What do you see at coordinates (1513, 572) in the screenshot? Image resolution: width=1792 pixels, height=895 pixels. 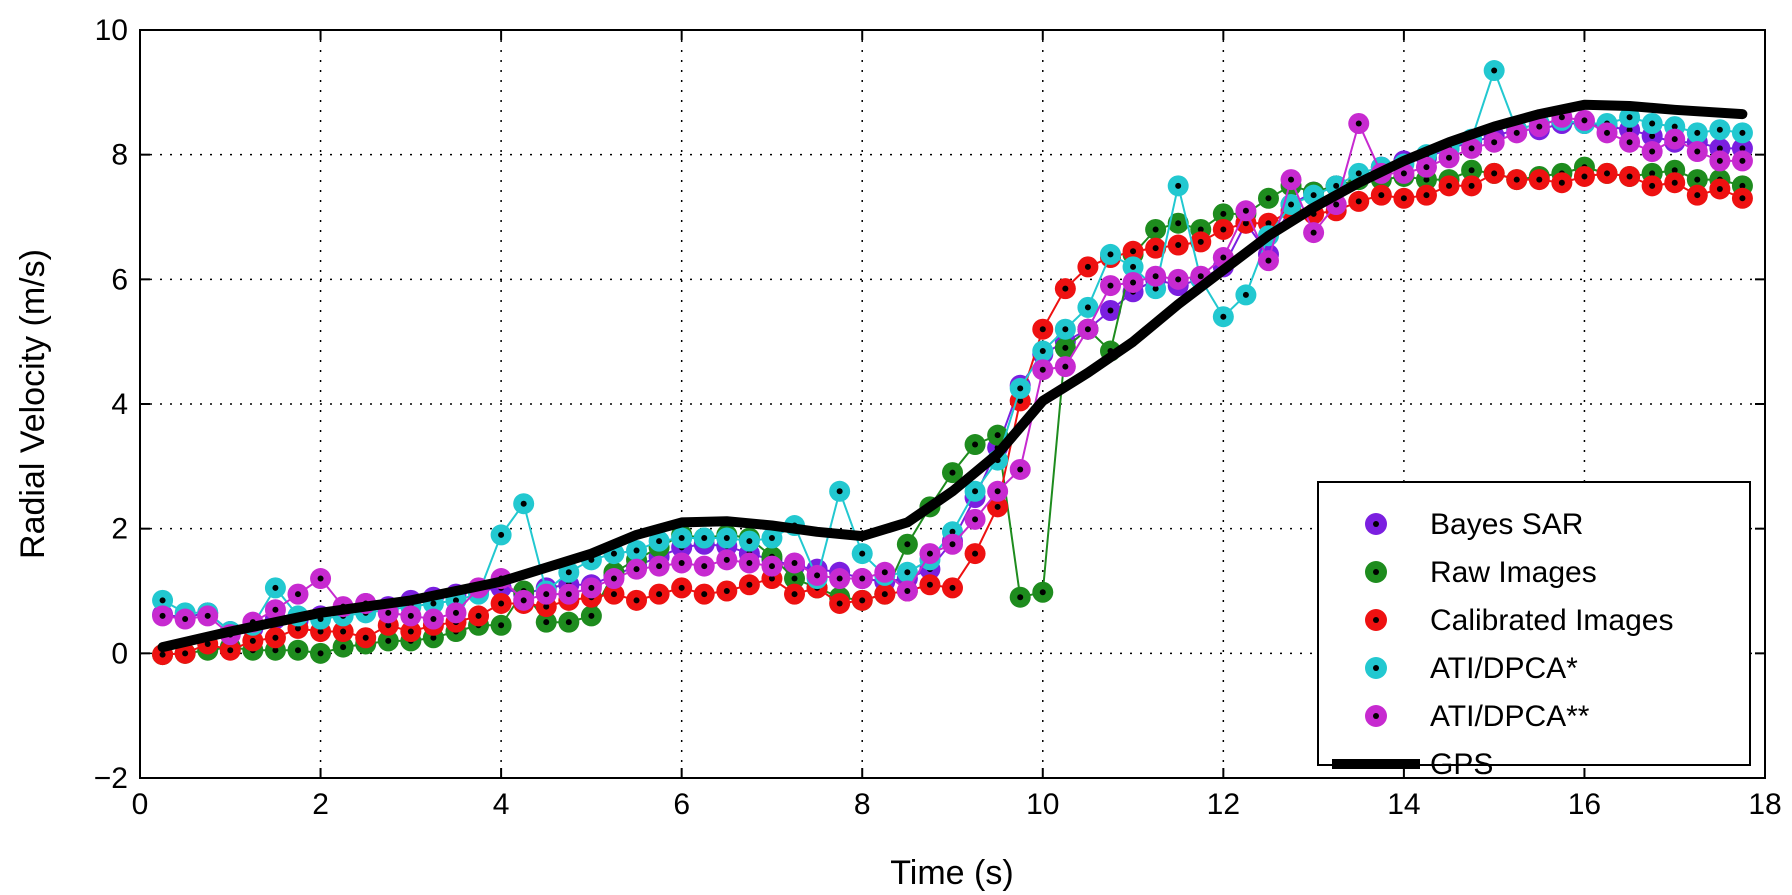 I see `legend-label: Raw Images` at bounding box center [1513, 572].